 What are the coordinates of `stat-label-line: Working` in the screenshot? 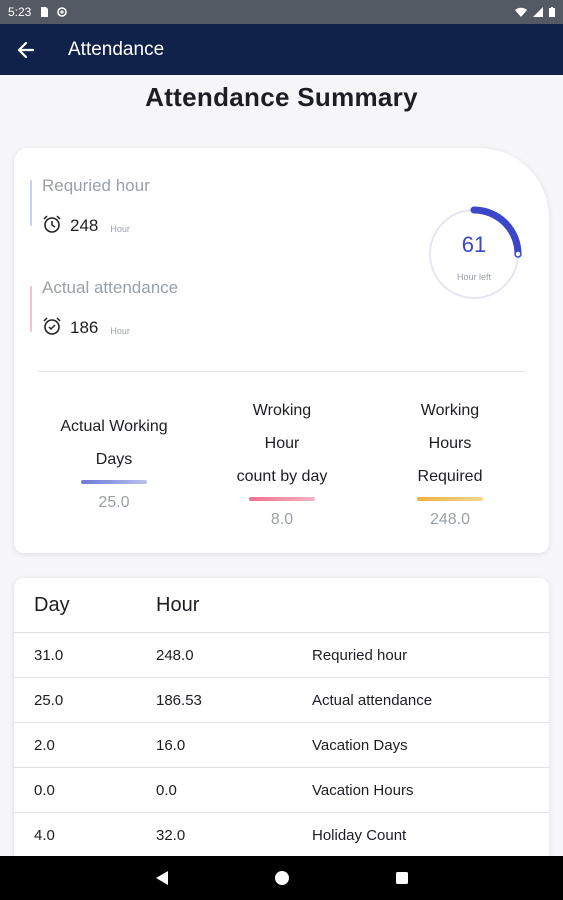 It's located at (450, 410).